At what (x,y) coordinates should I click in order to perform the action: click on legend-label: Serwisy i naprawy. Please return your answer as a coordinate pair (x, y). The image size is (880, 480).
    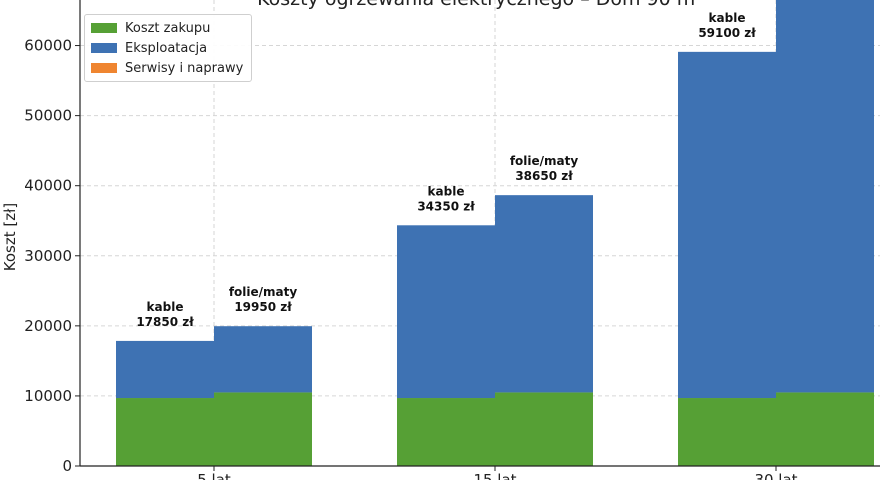
    Looking at the image, I should click on (184, 68).